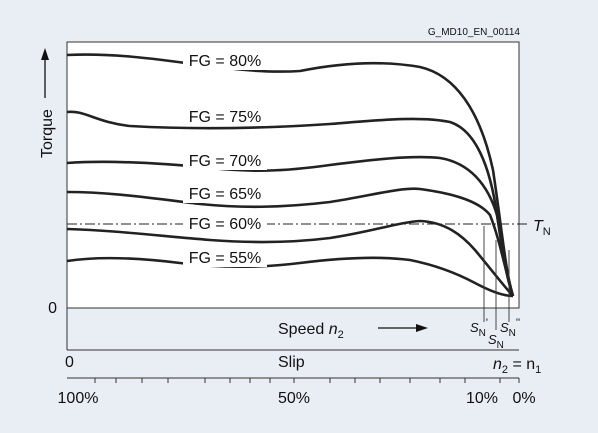 The image size is (598, 433). I want to click on slip-axis-ticks, so click(307, 380).